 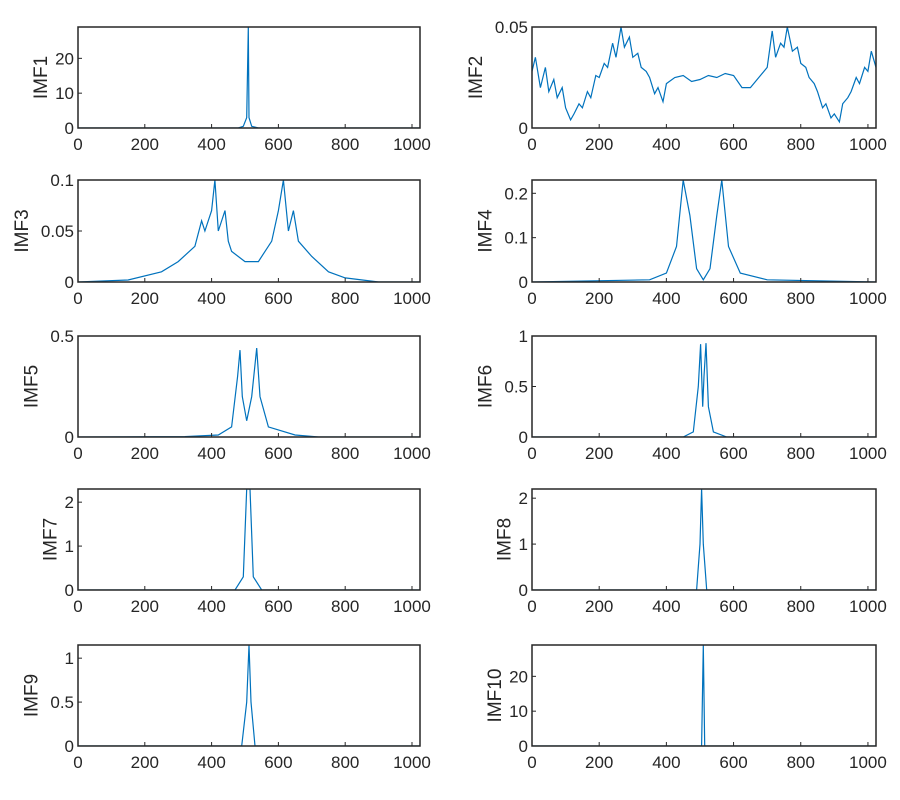 I want to click on subplot-imf3: 0 200 400 600 800 1000 0 0.05 0.1 IMF3, so click(x=221, y=239).